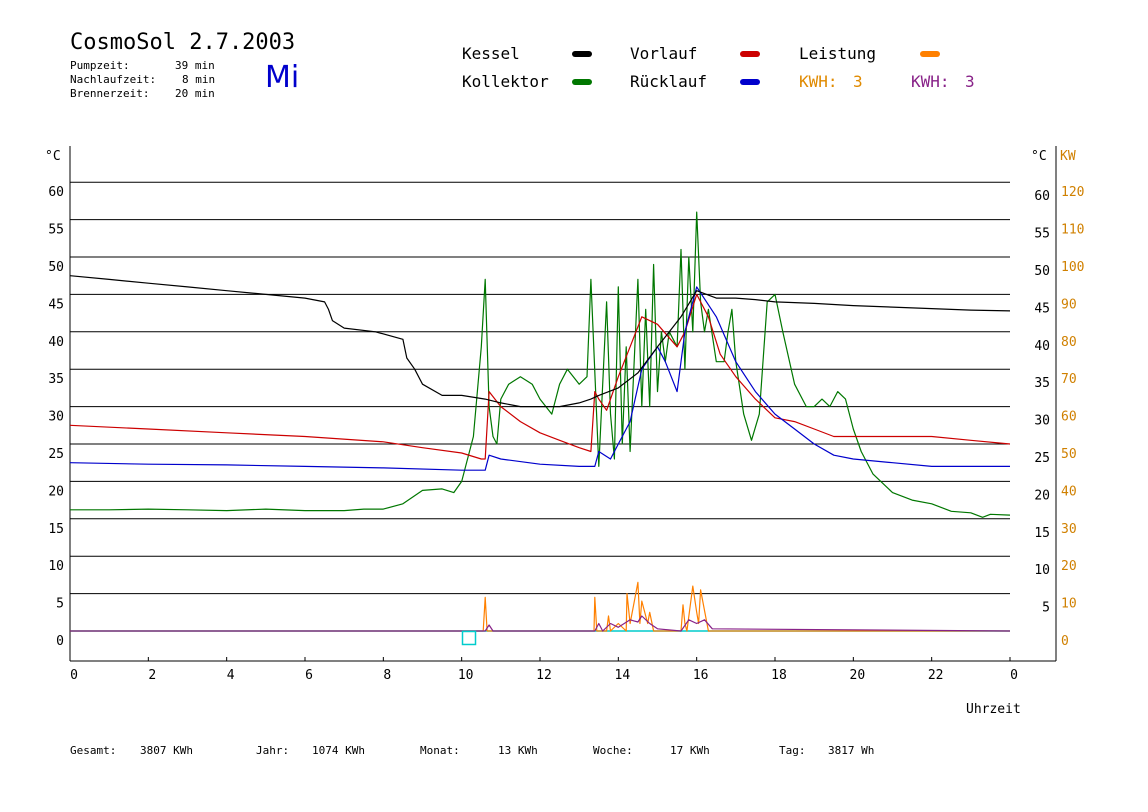 This screenshot has width=1148, height=812. I want to click on gesamt-label: Gesamt:, so click(93, 750).